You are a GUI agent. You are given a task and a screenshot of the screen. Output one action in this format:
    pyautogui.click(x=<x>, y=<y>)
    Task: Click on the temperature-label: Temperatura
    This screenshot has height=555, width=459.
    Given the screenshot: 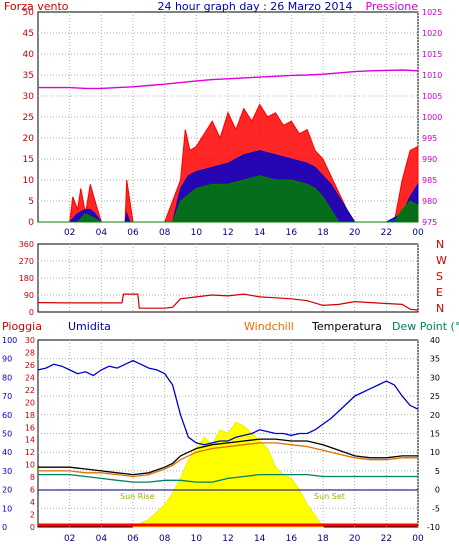 What is the action you would take?
    pyautogui.click(x=346, y=326)
    